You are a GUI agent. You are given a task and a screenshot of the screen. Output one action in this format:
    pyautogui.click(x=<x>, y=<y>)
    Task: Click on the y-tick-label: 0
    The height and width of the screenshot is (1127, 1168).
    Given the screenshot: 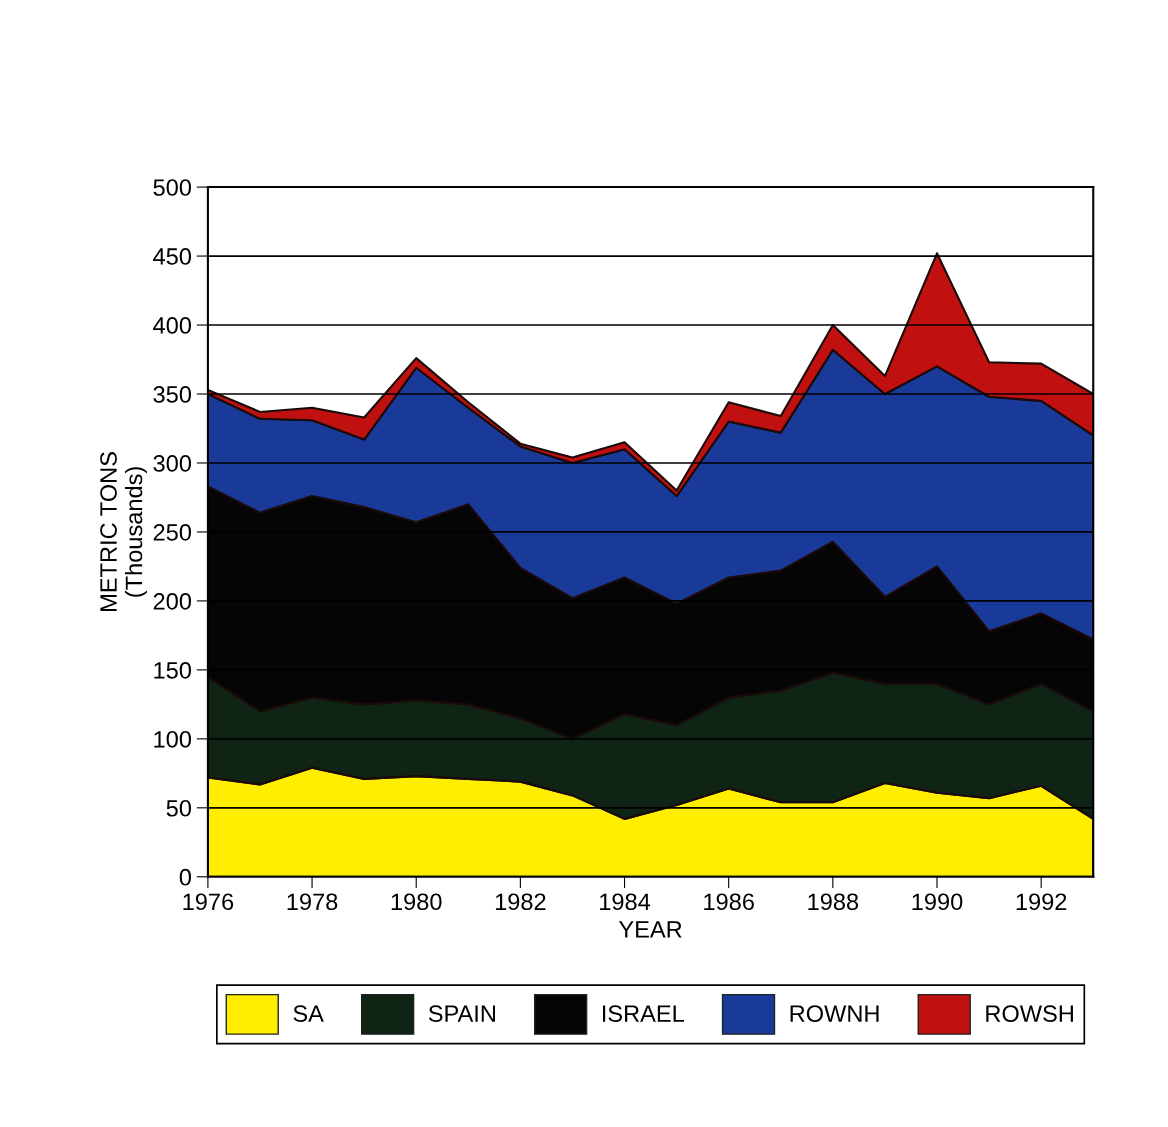 What is the action you would take?
    pyautogui.click(x=185, y=877)
    